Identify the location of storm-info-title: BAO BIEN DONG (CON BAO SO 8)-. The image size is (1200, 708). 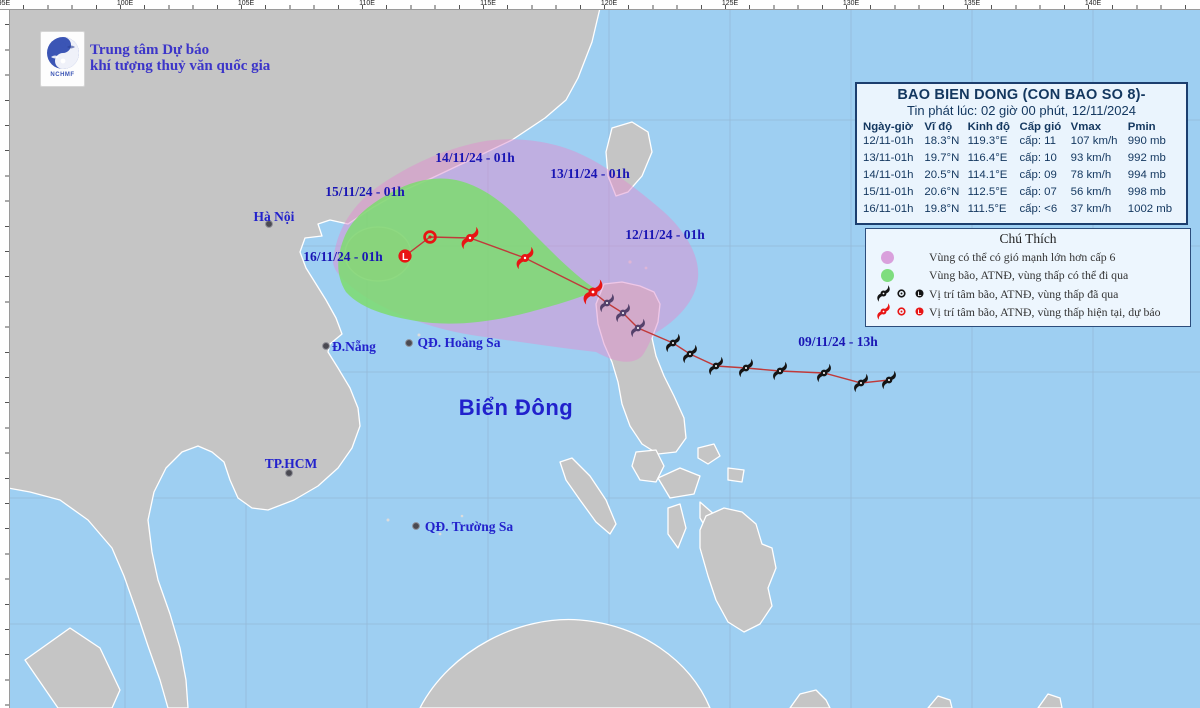
(1021, 95).